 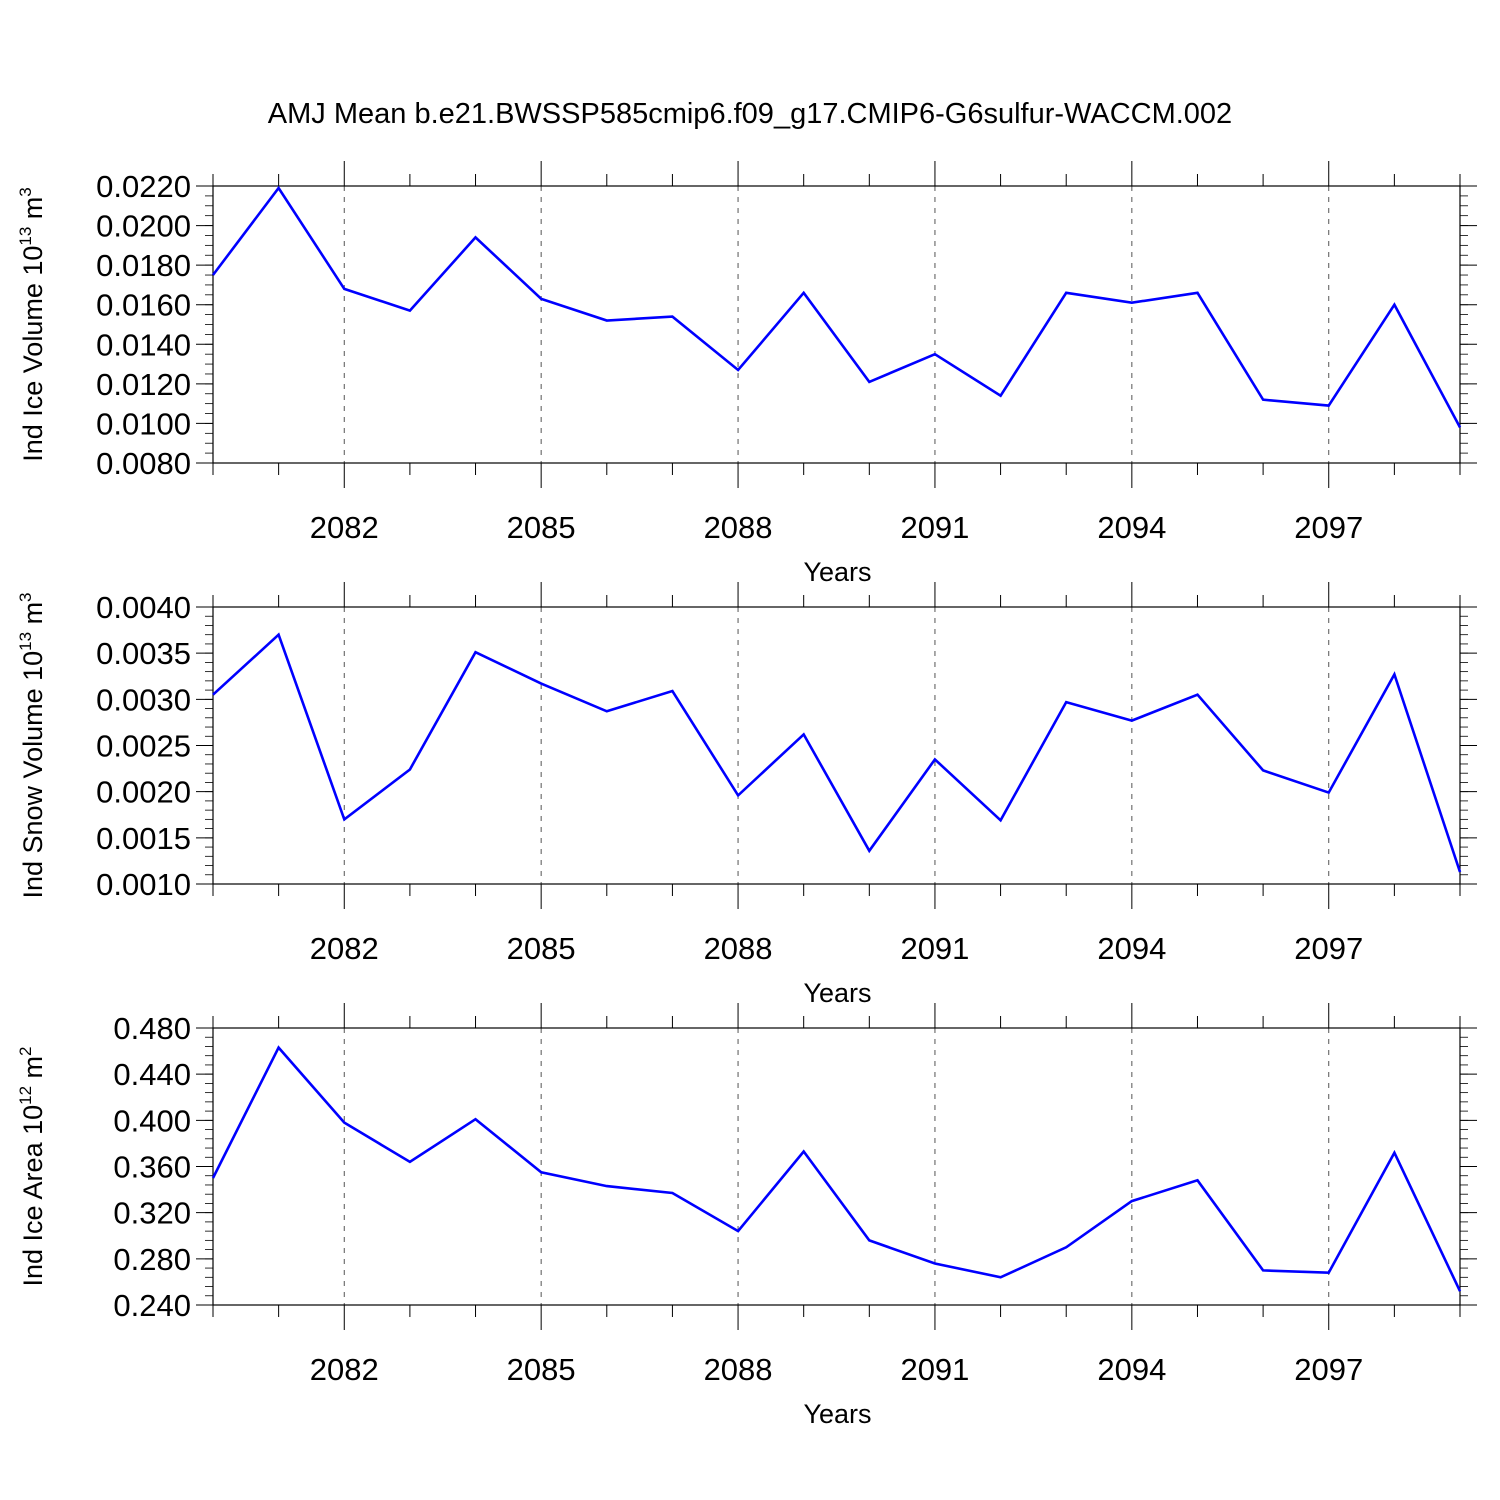 What do you see at coordinates (143, 746) in the screenshot?
I see `y-tick-label: 0.0025` at bounding box center [143, 746].